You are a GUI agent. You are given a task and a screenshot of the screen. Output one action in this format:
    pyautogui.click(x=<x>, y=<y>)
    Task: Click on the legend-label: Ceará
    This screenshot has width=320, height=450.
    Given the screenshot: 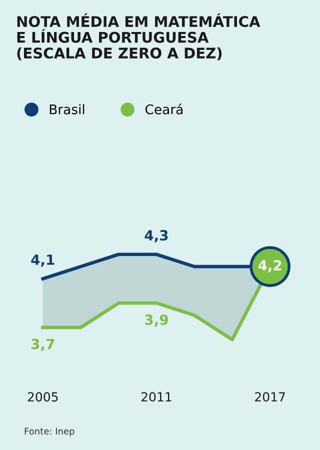 What is the action you would take?
    pyautogui.click(x=164, y=109)
    